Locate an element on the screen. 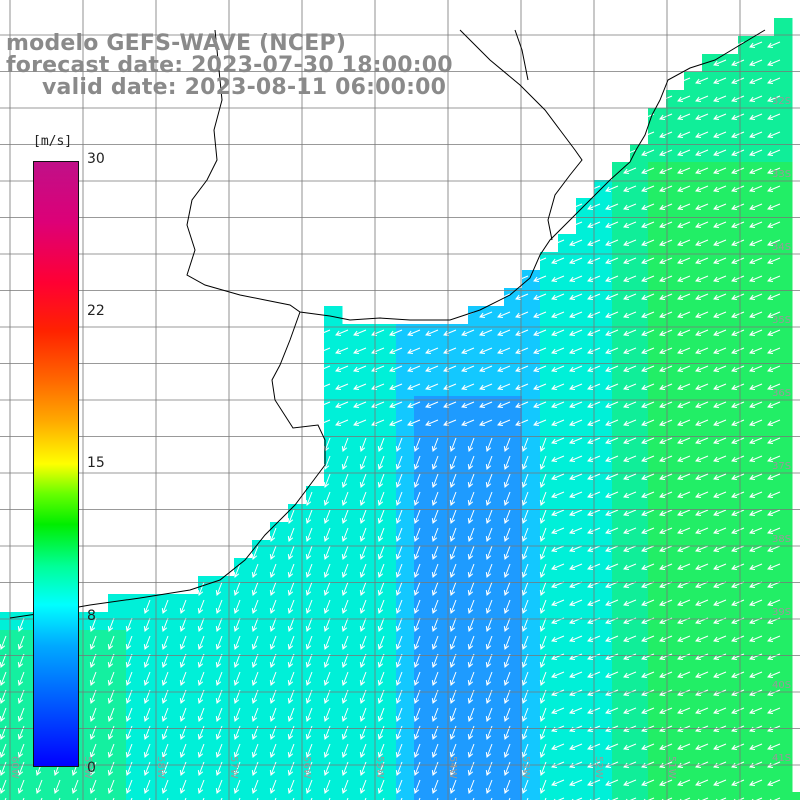  colorbar-tick-22: 22 is located at coordinates (96, 311).